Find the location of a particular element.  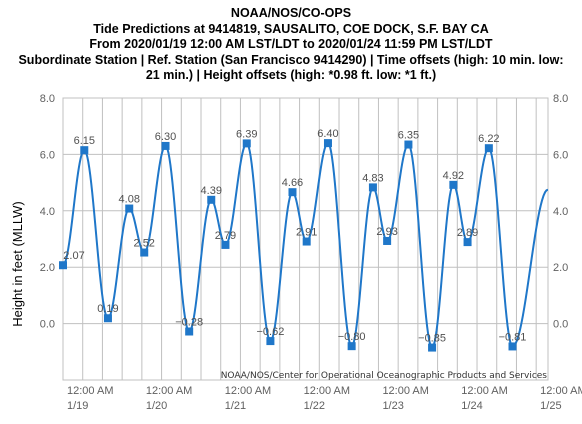

x-tick-date: 1/24 is located at coordinates (471, 406).